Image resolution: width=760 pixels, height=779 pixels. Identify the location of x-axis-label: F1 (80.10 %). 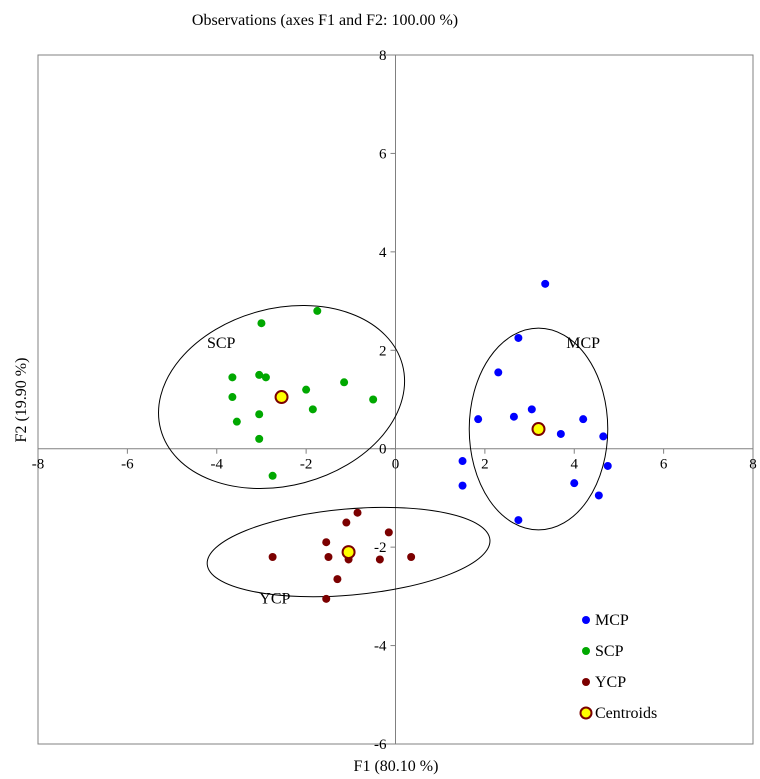
(396, 766).